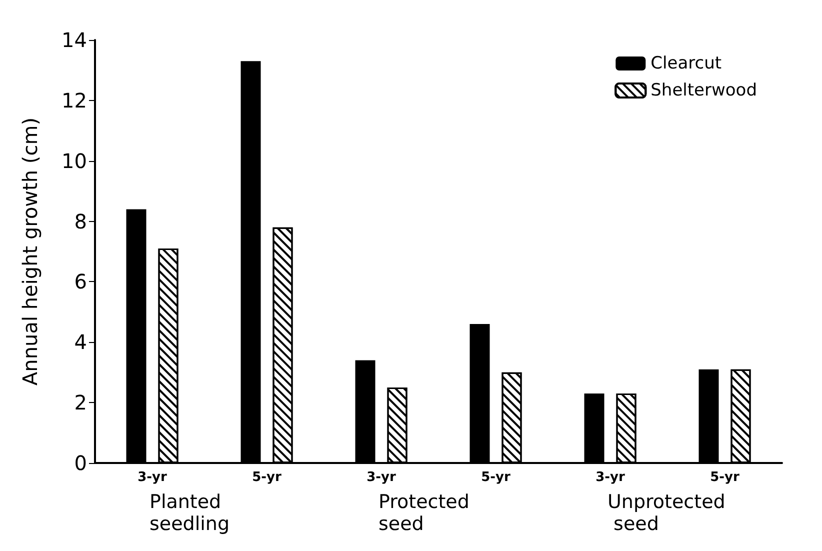 The image size is (822, 551). I want to click on y-tick-label: 2, so click(80, 402).